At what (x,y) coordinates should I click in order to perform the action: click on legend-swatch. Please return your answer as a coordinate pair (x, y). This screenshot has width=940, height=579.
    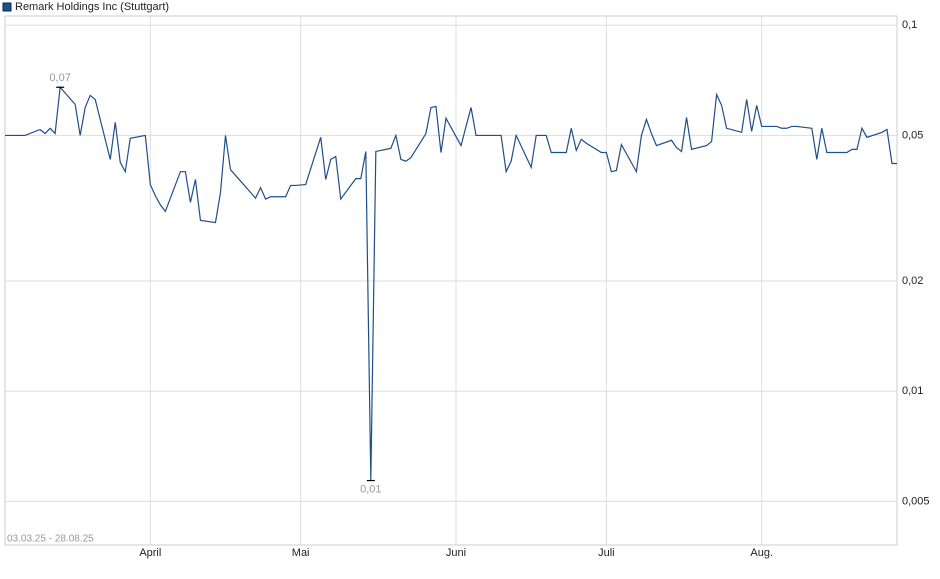
    Looking at the image, I should click on (7, 7).